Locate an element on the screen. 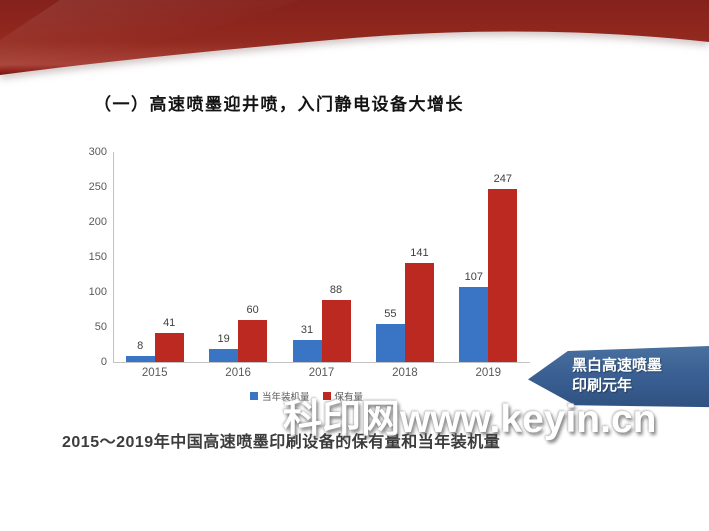 This screenshot has height=531, width=709. y-axis-line is located at coordinates (113, 257).